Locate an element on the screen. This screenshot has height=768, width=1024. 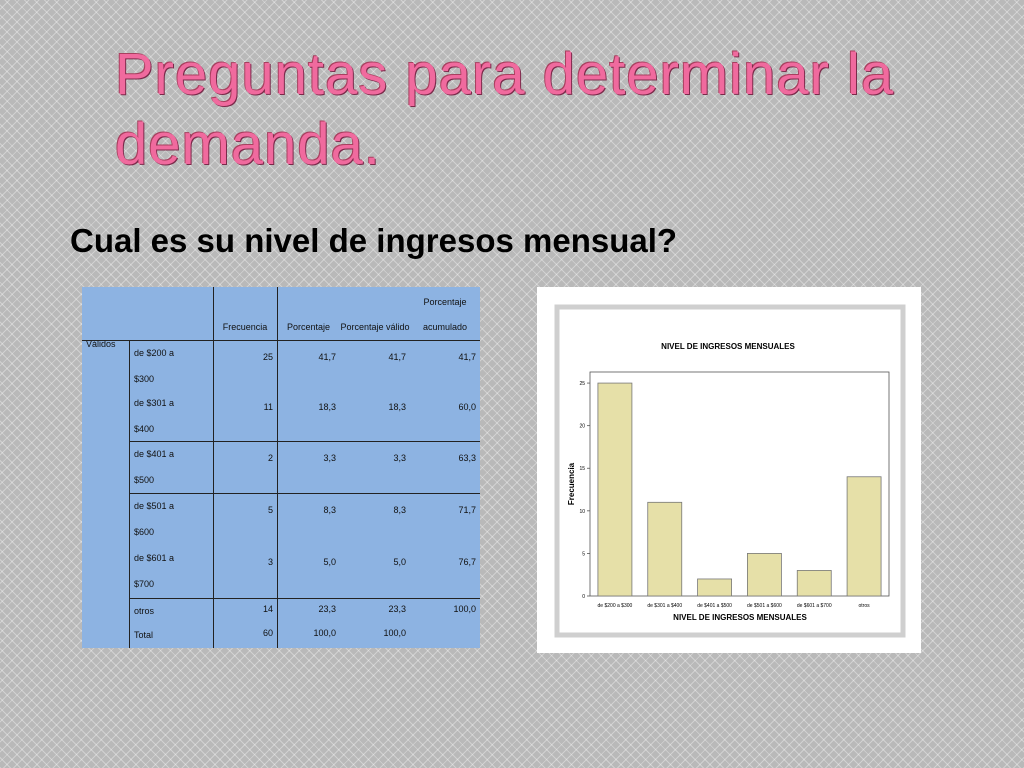
group-label: Válidos is located at coordinates (101, 344).